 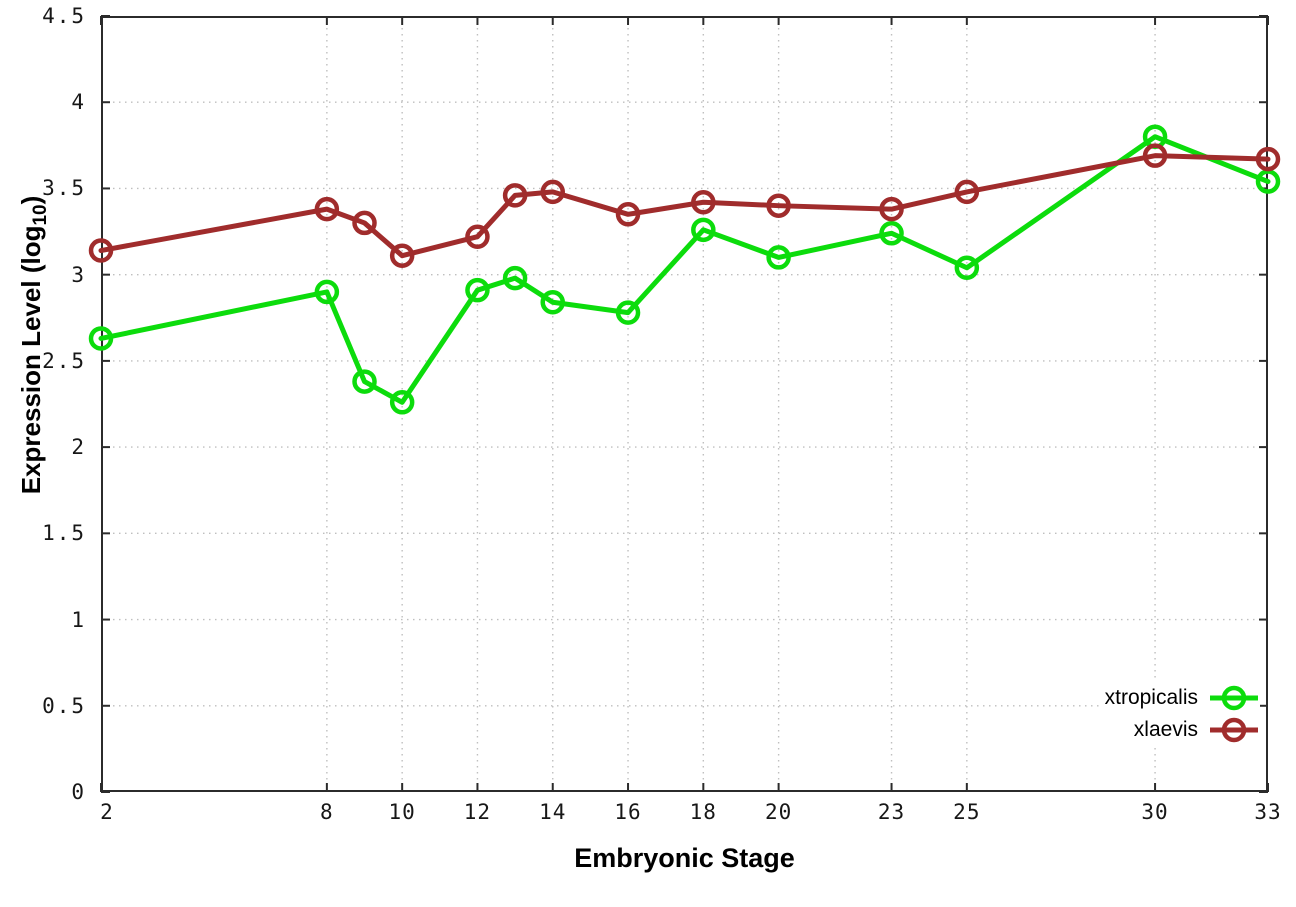 I want to click on x-tick-label: 20, so click(x=778, y=812).